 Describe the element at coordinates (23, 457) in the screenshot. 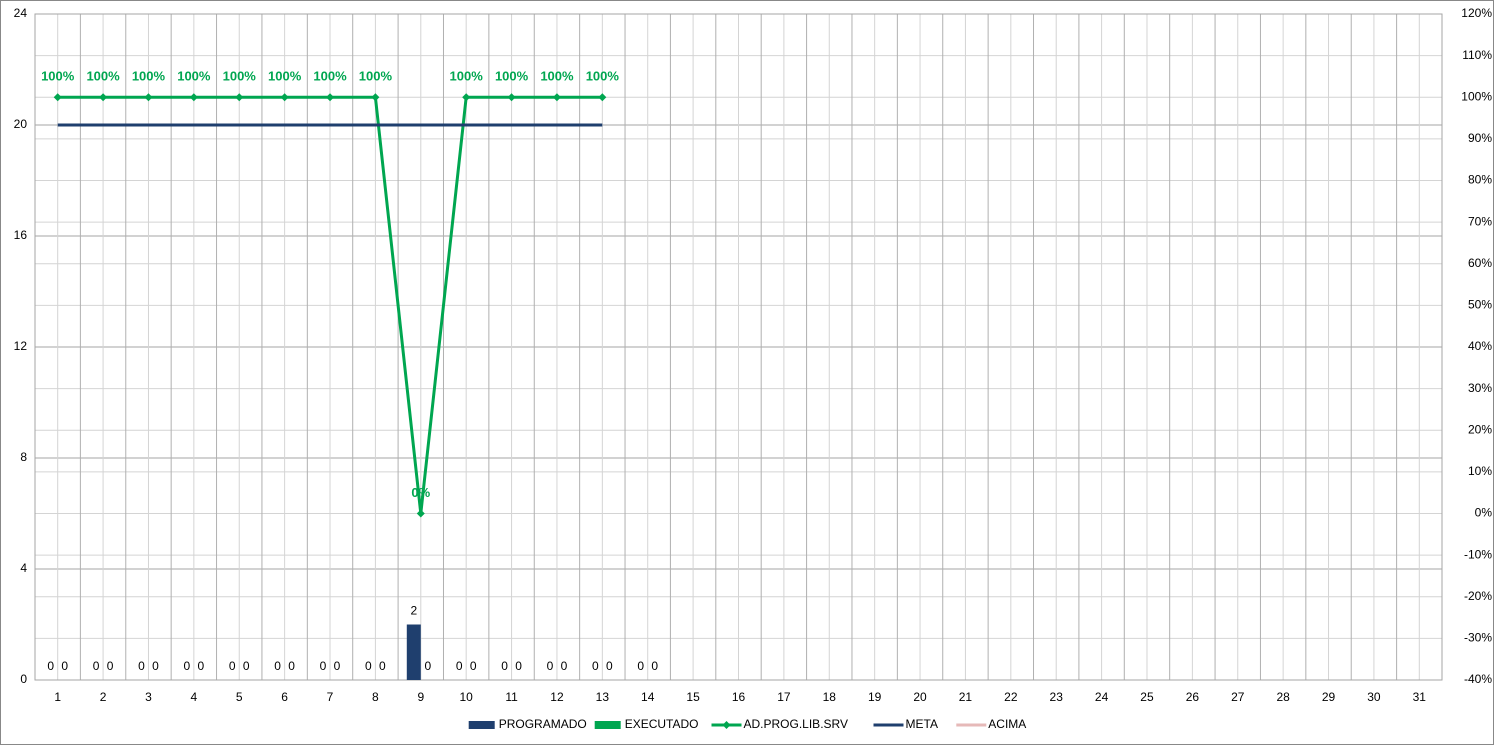

I see `y-tick-label: 8` at that location.